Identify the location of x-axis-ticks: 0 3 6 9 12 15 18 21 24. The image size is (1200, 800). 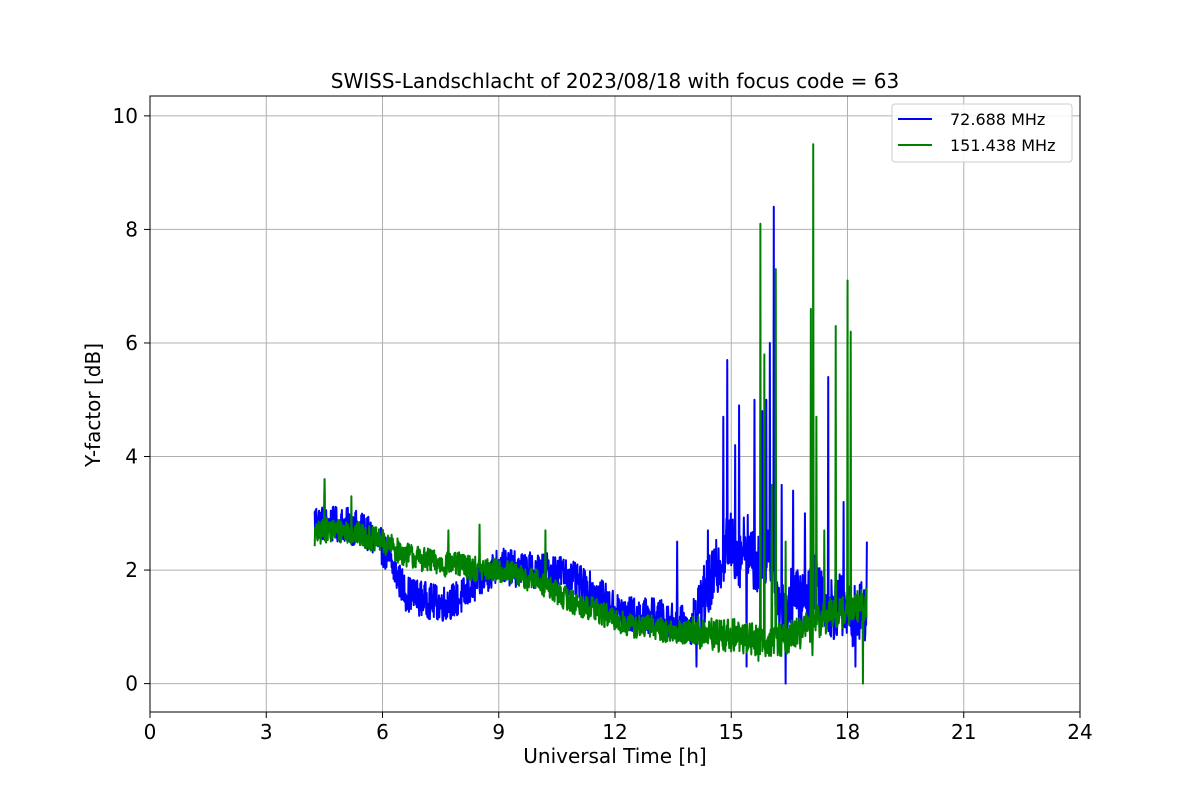
(618, 728).